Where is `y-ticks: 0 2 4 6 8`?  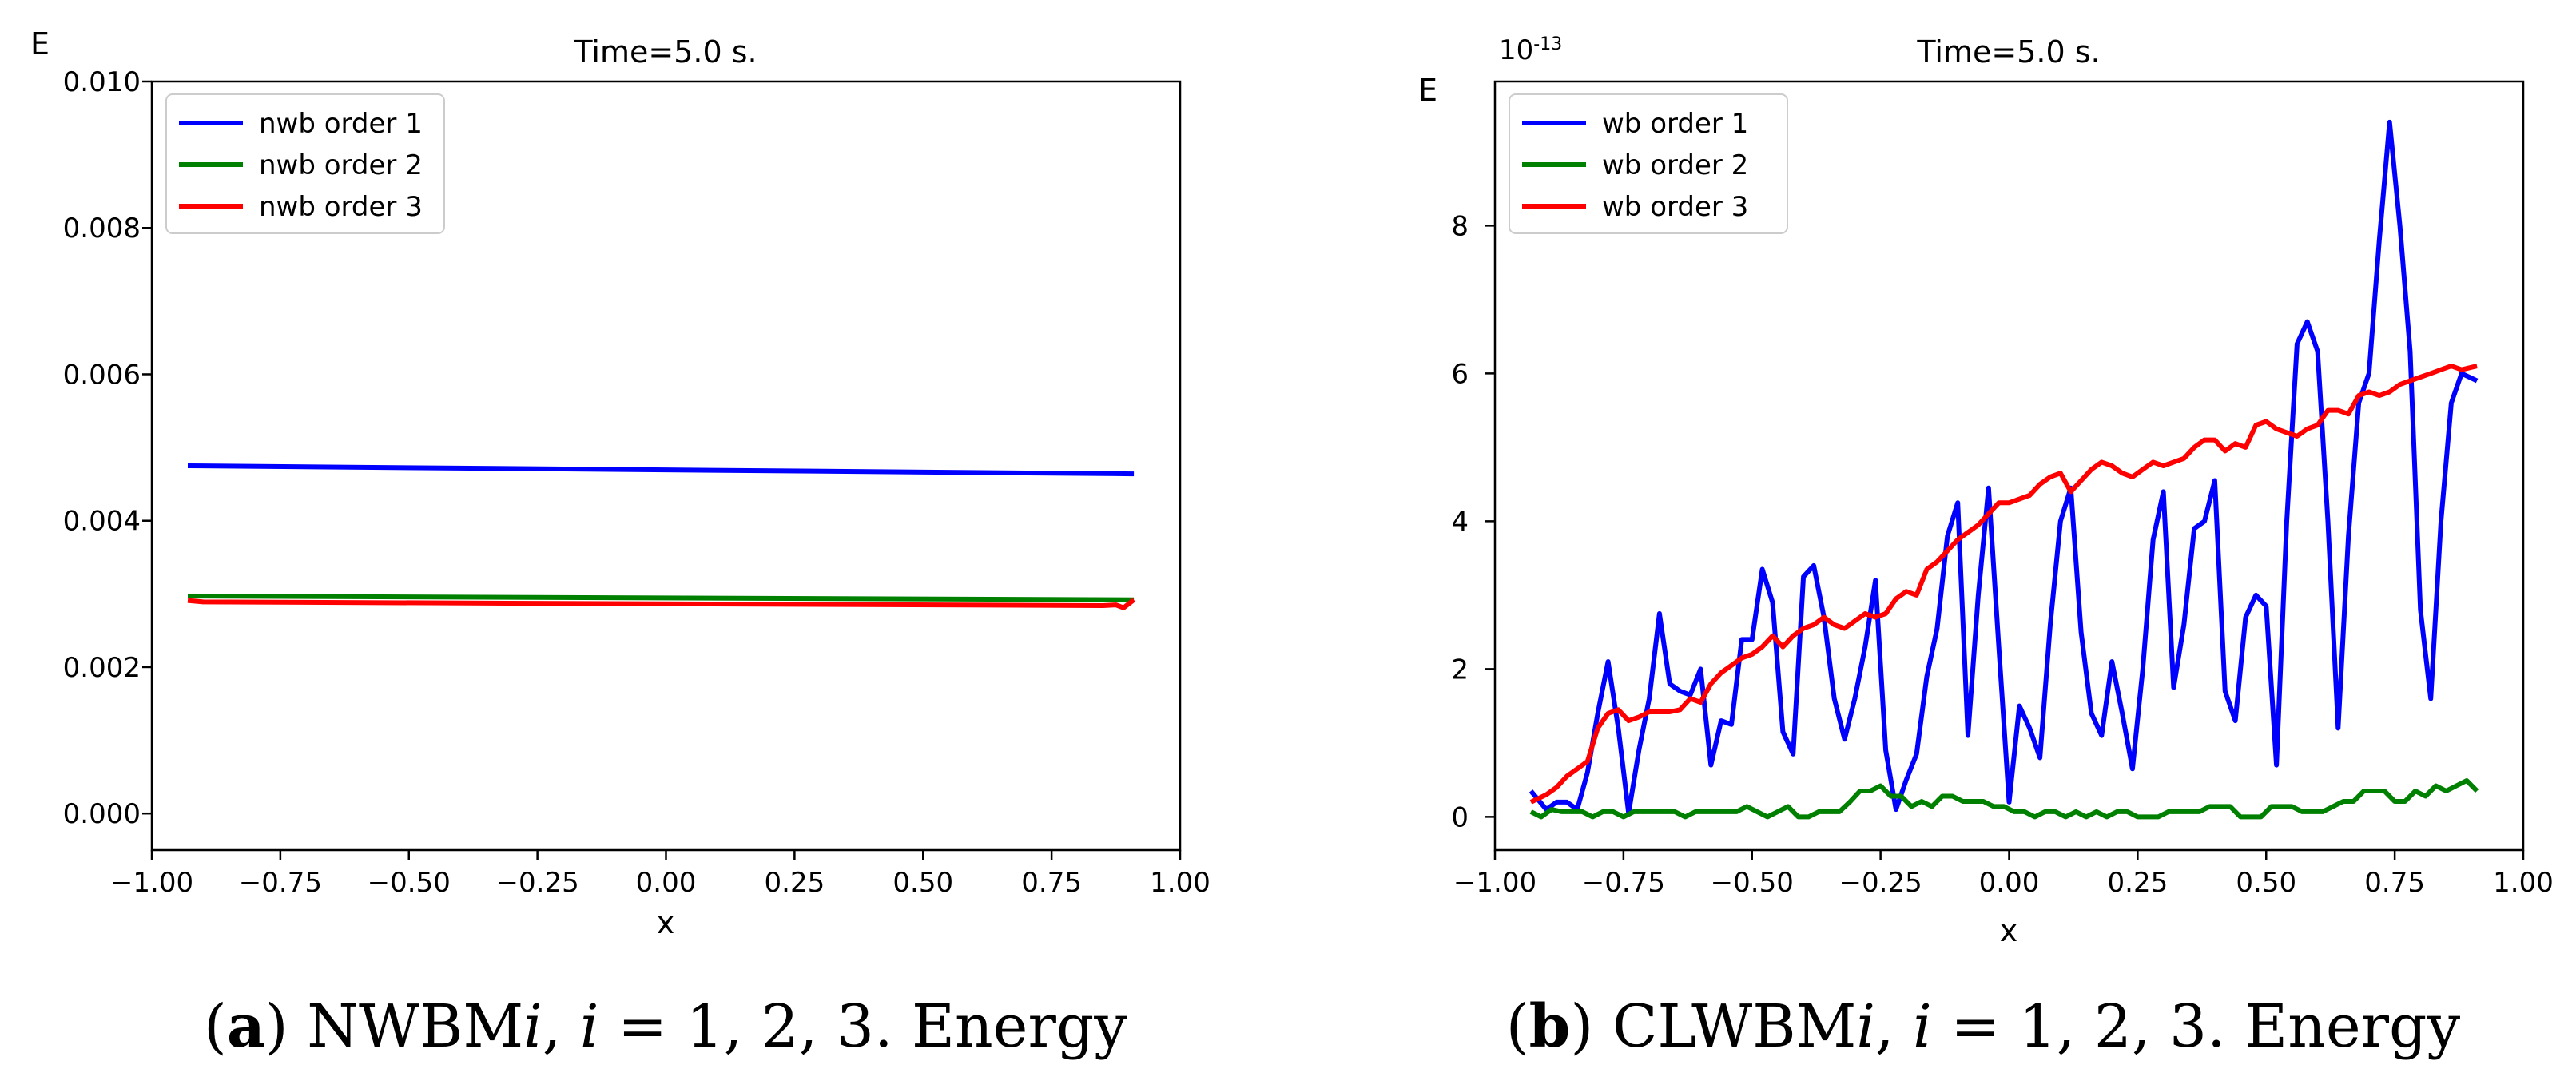
y-ticks: 0 2 4 6 8 is located at coordinates (1473, 521).